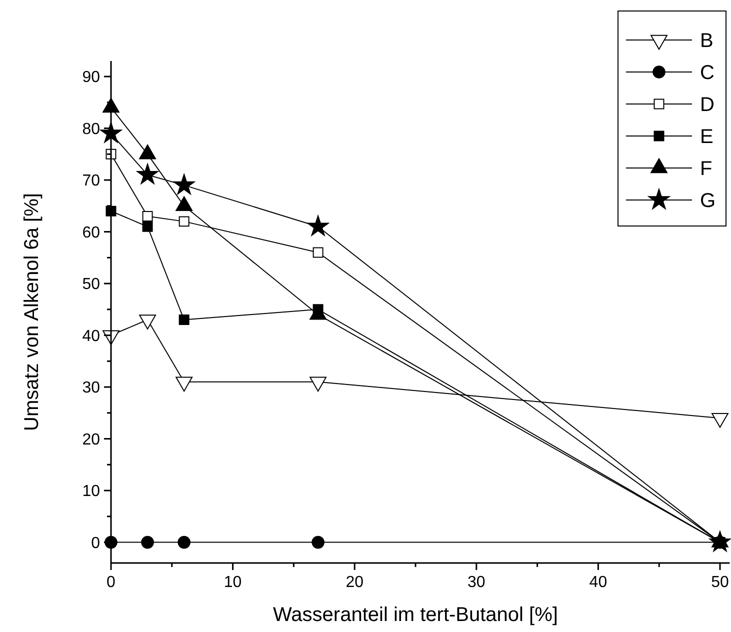  Describe the element at coordinates (91, 336) in the screenshot. I see `y-tick-label: 40` at that location.